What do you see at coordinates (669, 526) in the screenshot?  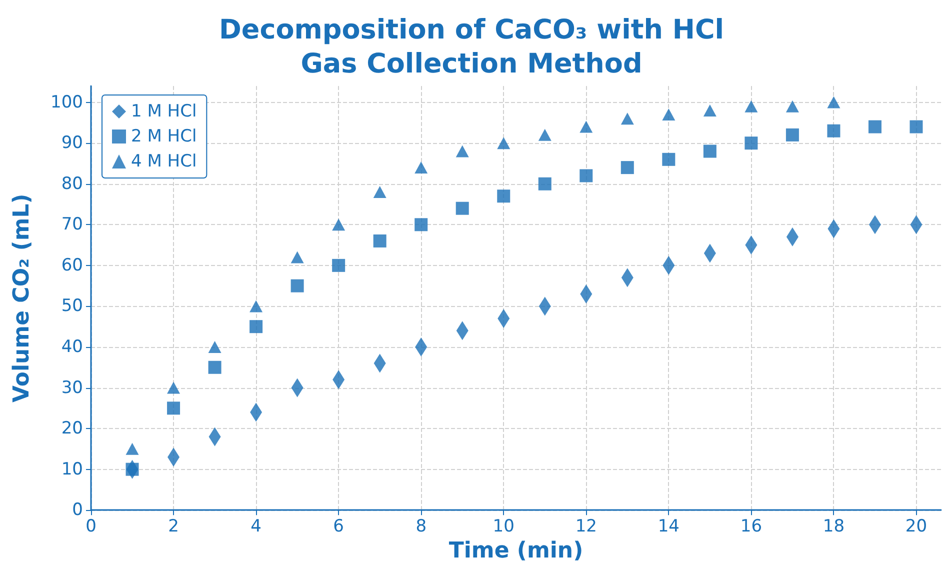 I see `x-tick-label: 14` at bounding box center [669, 526].